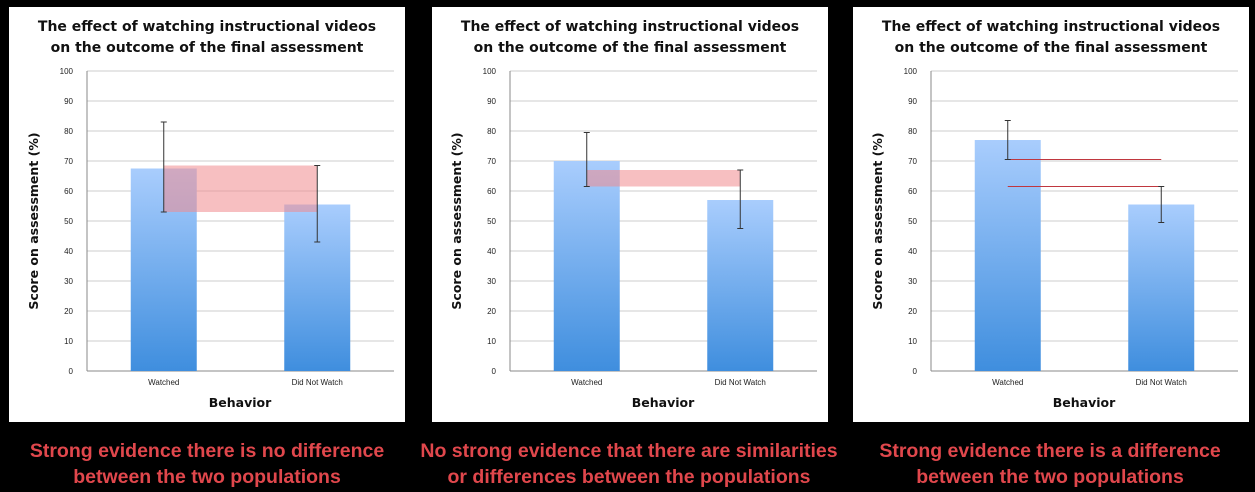 Image resolution: width=1255 pixels, height=492 pixels. I want to click on bar-did-not-watch, so click(1161, 287).